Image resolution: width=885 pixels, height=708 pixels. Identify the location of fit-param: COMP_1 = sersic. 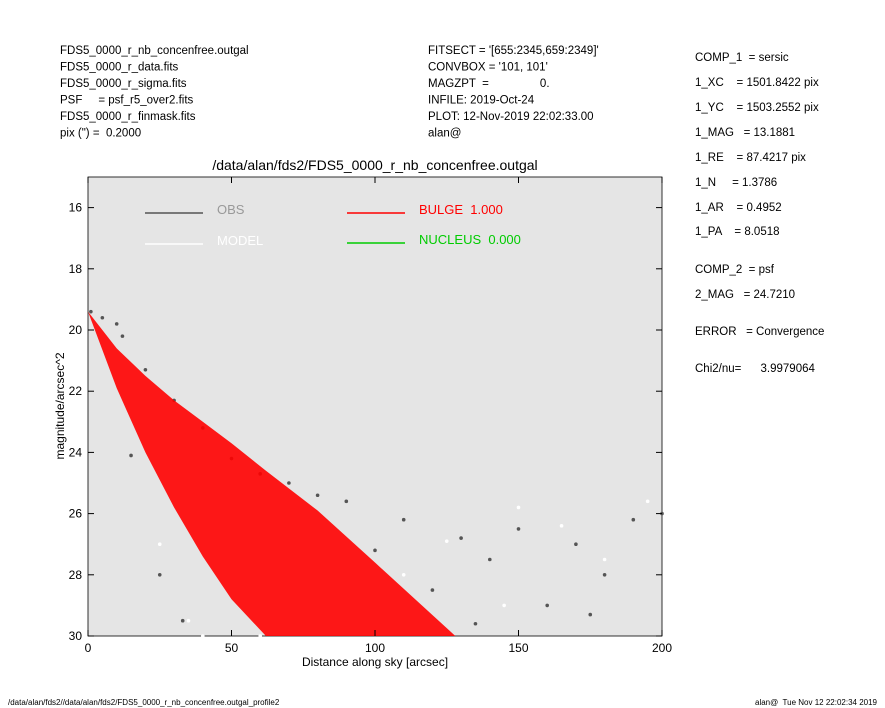
(742, 58).